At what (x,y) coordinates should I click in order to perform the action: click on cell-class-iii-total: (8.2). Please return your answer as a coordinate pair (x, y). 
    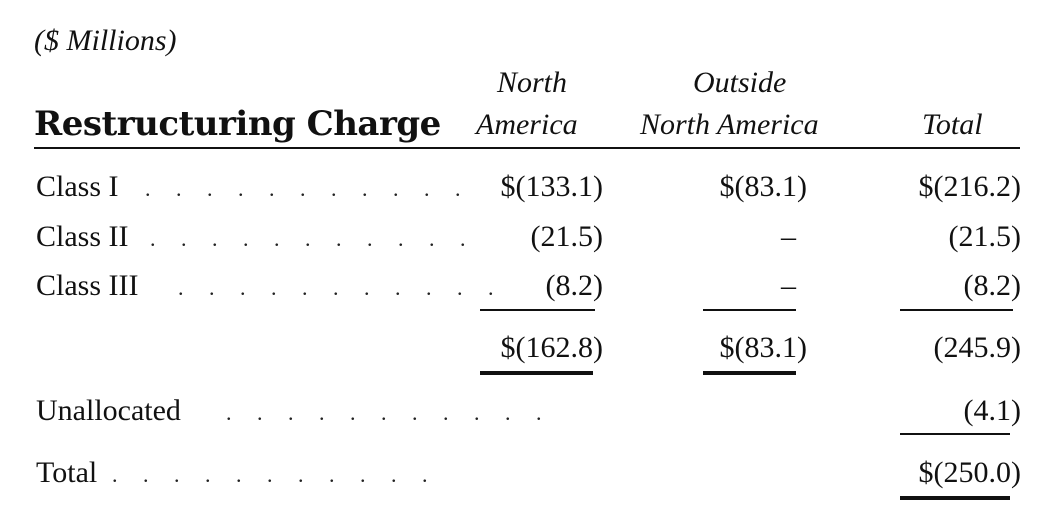
    Looking at the image, I should click on (992, 285).